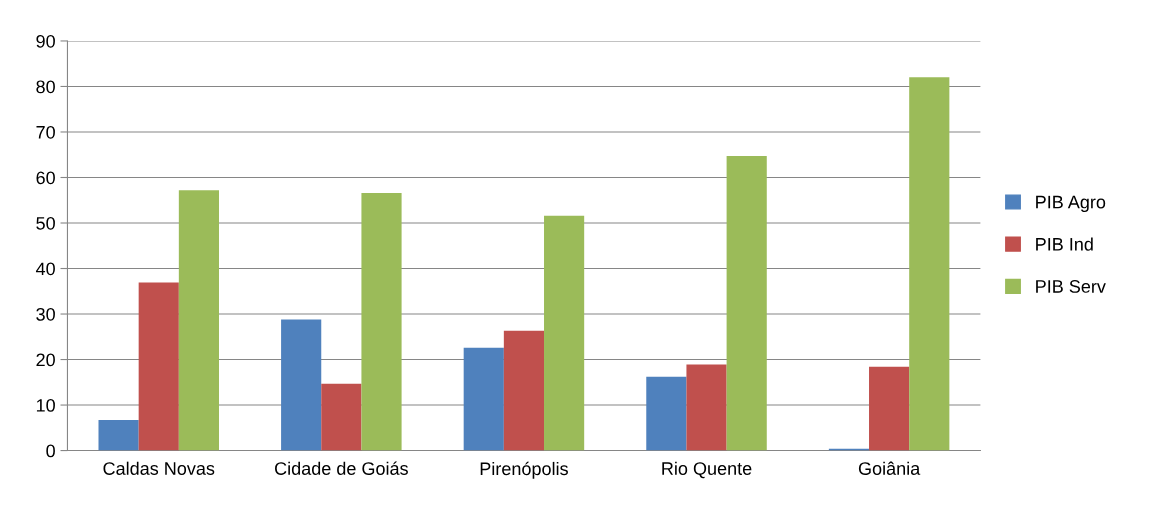 Image resolution: width=1163 pixels, height=512 pixels. Describe the element at coordinates (889, 468) in the screenshot. I see `x-tick-label: Goiânia` at that location.